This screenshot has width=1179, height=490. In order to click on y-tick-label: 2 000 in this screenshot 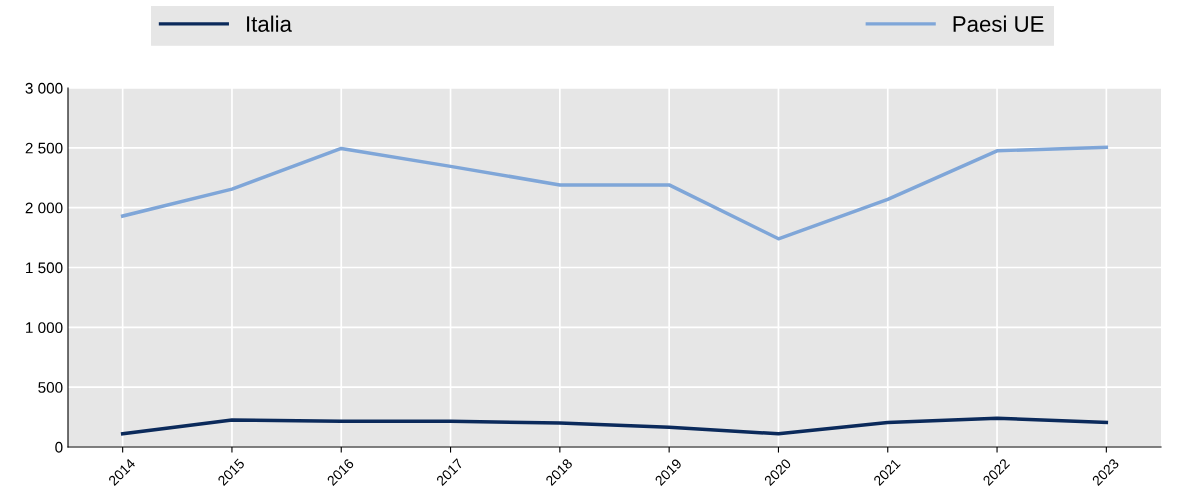, I will do `click(44, 208)`.